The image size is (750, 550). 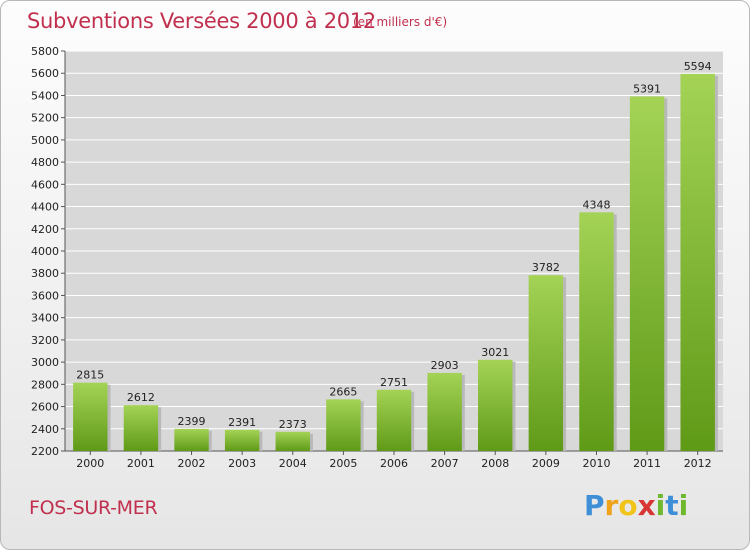 I want to click on x-tick-label: 2003, so click(x=242, y=463).